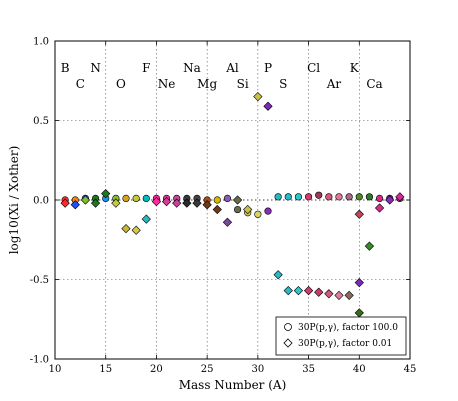 The image size is (458, 401). What do you see at coordinates (232, 68) in the screenshot?
I see `element-label: Al` at bounding box center [232, 68].